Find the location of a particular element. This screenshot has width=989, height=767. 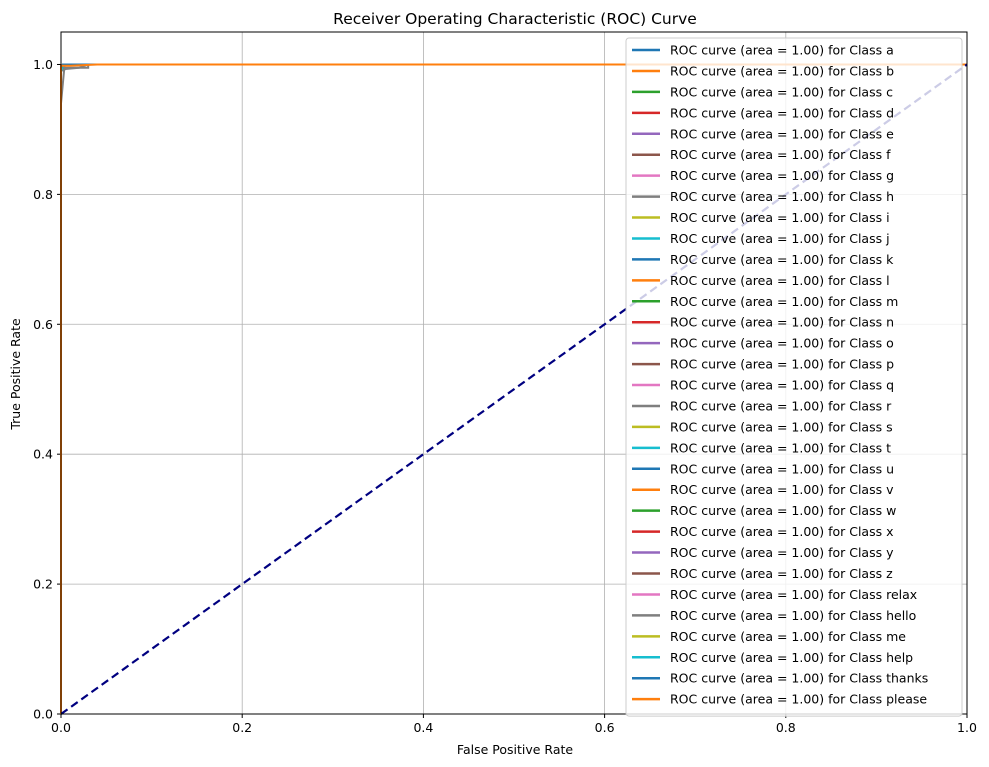

y-tick-label: 0.0 is located at coordinates (43, 714).